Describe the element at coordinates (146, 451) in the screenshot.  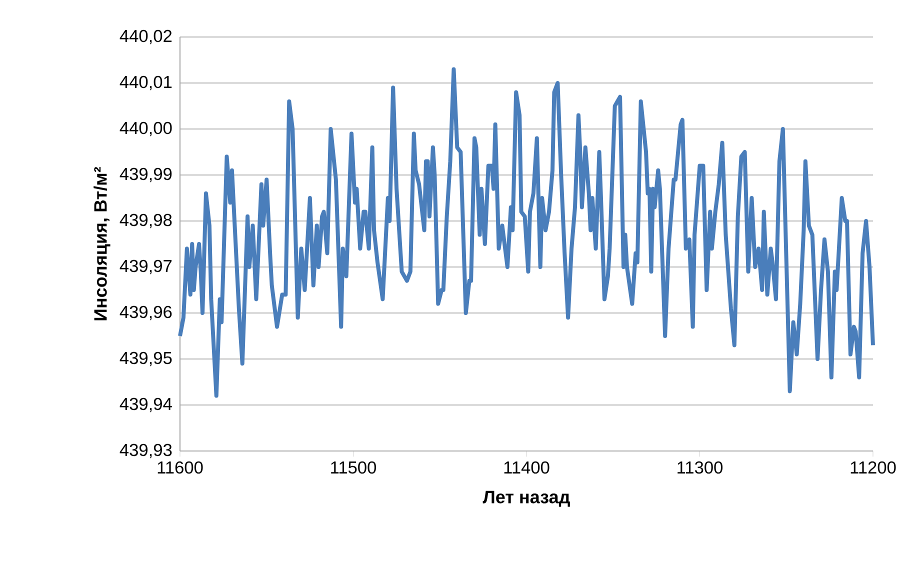
I see `y-tick-label: 439,93` at that location.